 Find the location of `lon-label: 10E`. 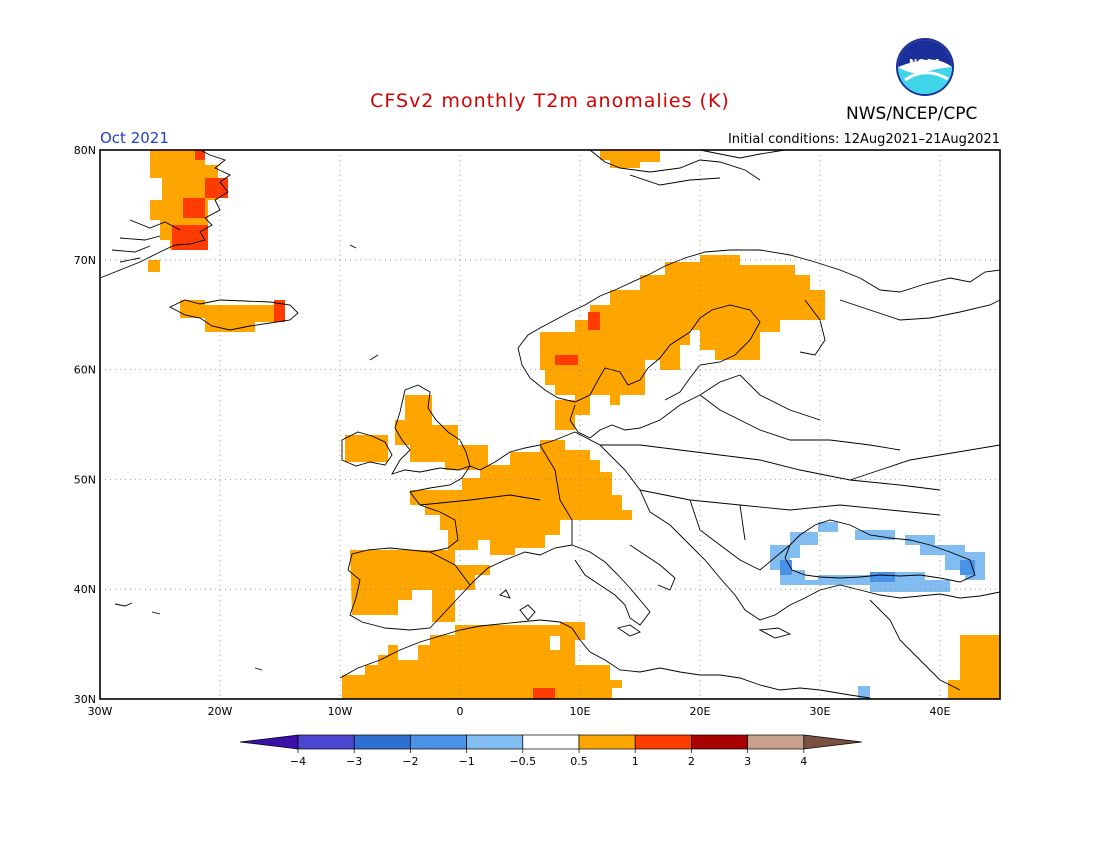

lon-label: 10E is located at coordinates (580, 711).